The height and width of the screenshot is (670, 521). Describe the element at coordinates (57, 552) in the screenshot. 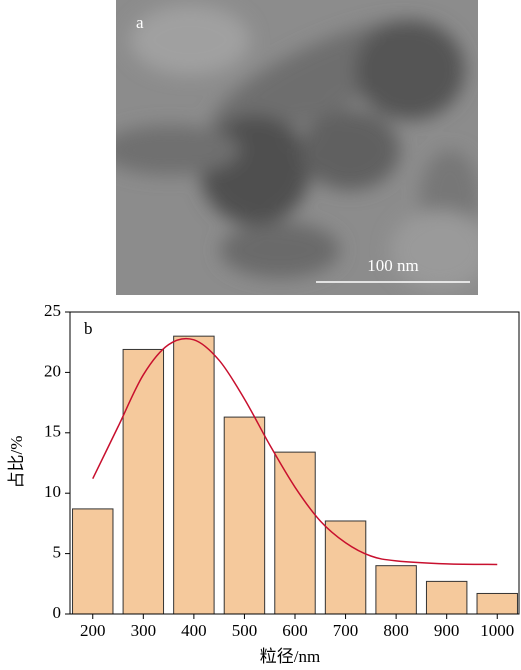

I see `y-tick-label: 5` at that location.